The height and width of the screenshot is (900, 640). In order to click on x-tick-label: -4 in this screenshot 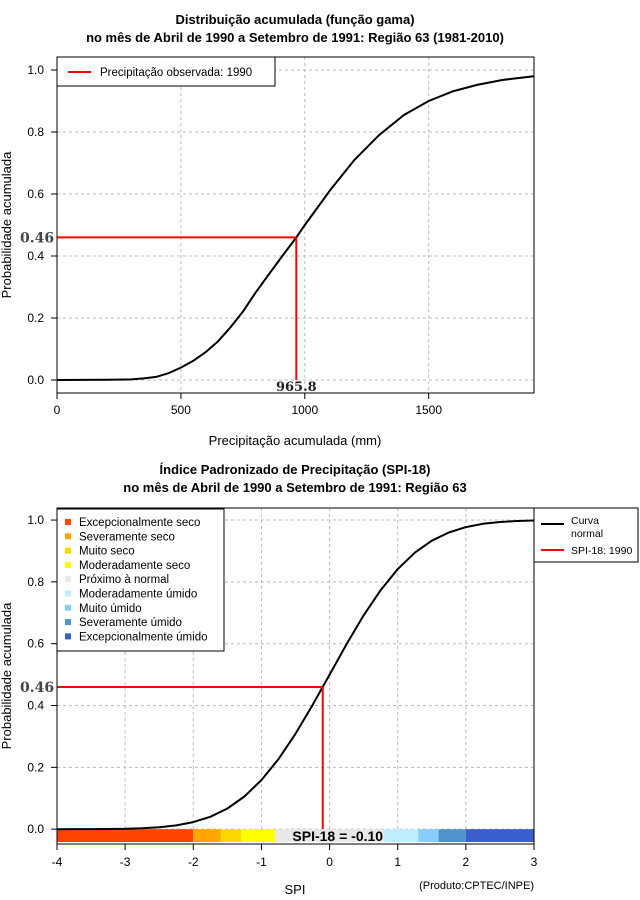, I will do `click(57, 862)`.